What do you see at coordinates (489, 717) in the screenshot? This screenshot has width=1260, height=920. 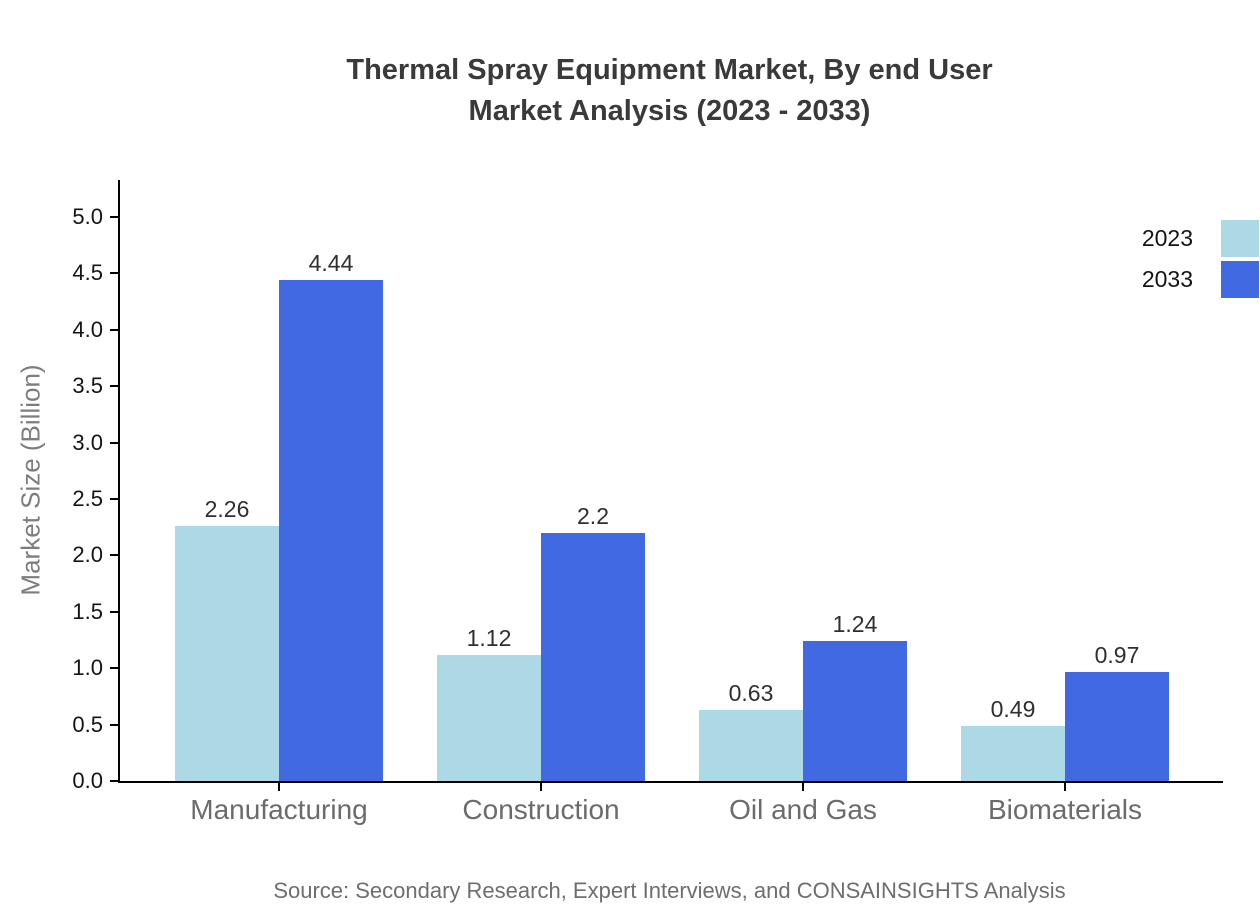 I see `bar-2023-construction` at bounding box center [489, 717].